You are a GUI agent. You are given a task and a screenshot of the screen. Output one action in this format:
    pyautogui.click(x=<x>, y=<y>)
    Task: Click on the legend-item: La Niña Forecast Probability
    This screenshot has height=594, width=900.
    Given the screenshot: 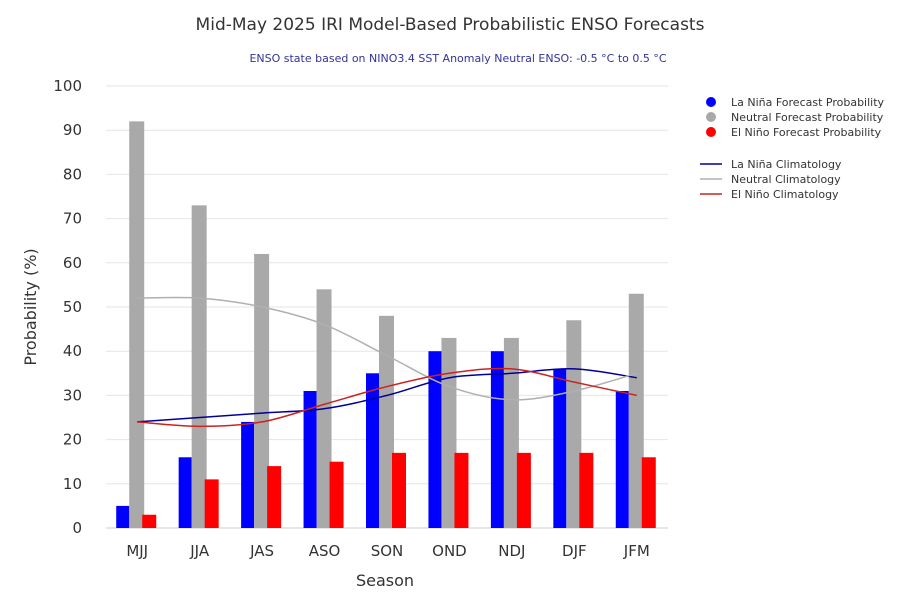 What is the action you would take?
    pyautogui.click(x=795, y=102)
    